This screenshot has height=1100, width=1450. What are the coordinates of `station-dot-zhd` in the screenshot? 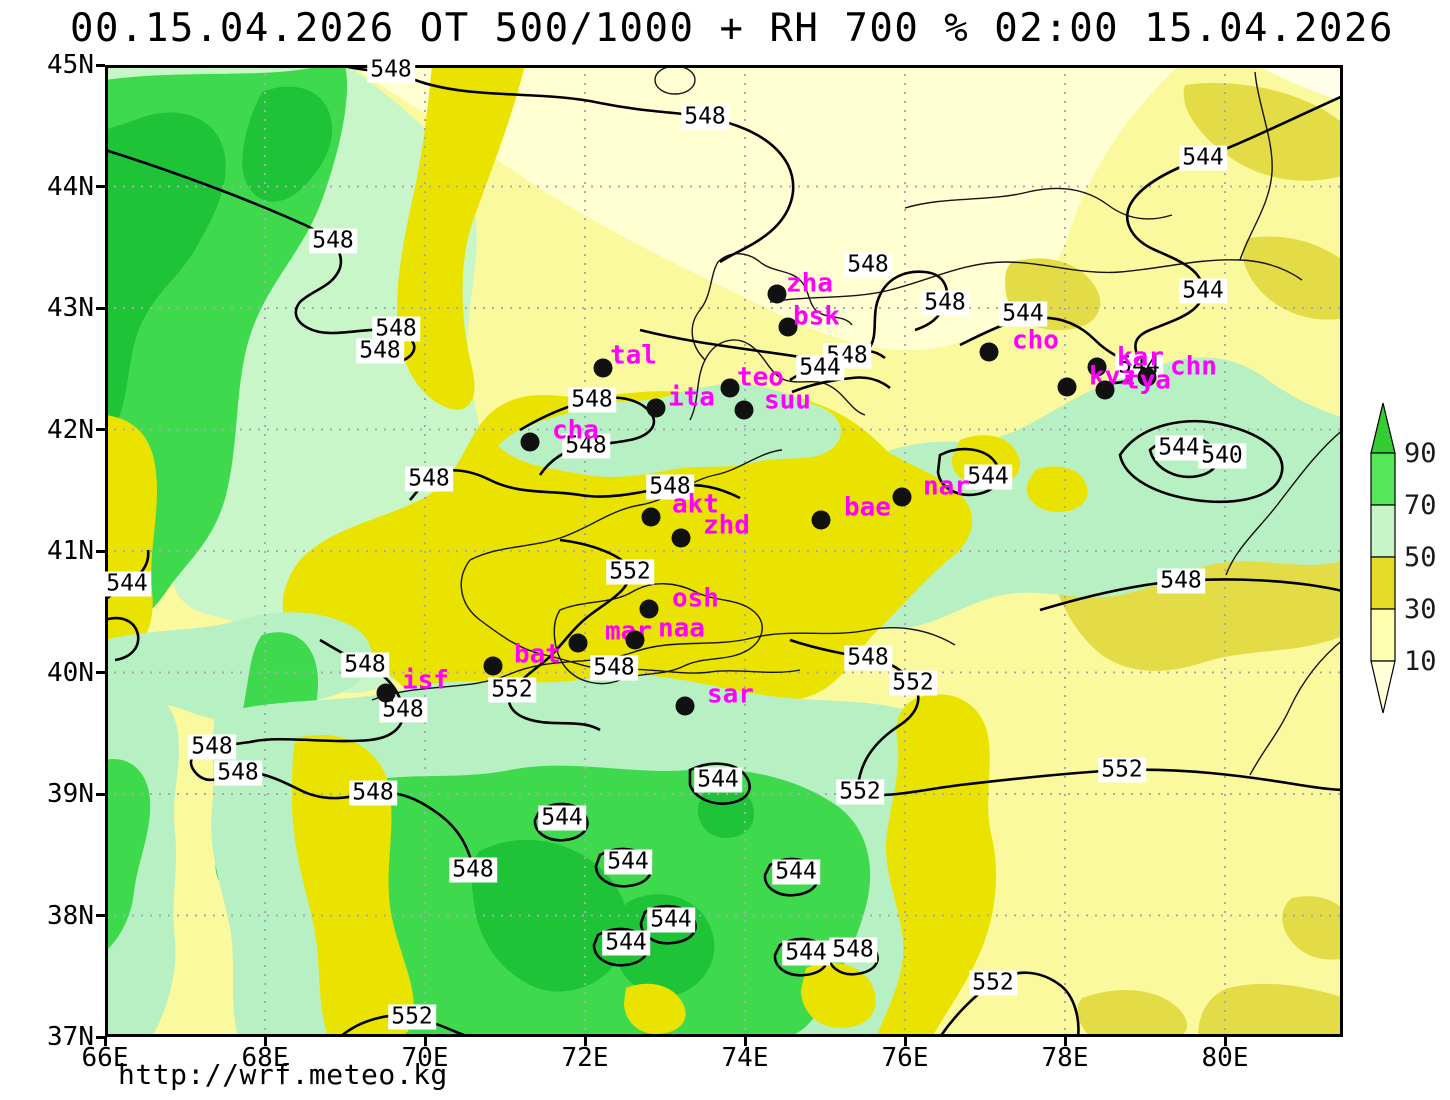 It's located at (681, 538).